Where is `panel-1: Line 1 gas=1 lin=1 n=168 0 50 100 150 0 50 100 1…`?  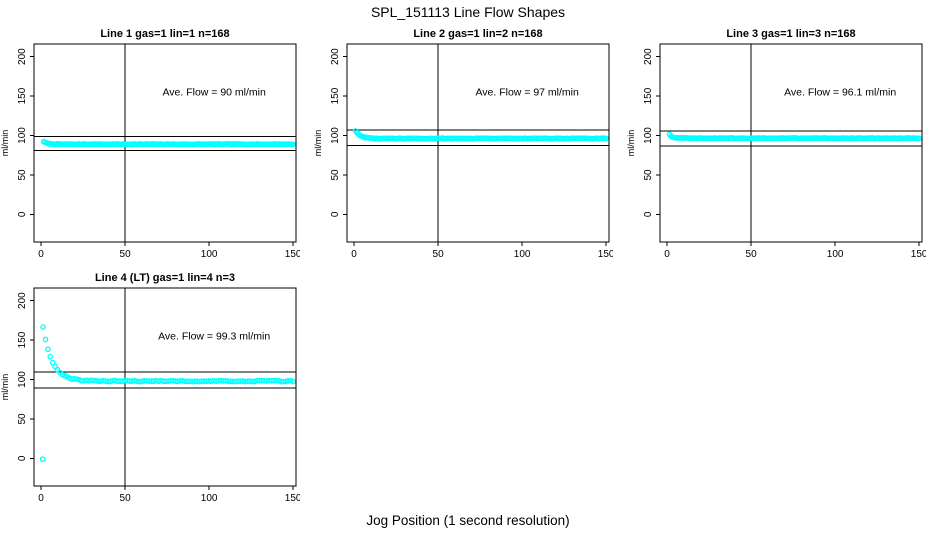
panel-1: Line 1 gas=1 lin=1 n=168 0 50 100 150 0 50 100 1… is located at coordinates (151, 145).